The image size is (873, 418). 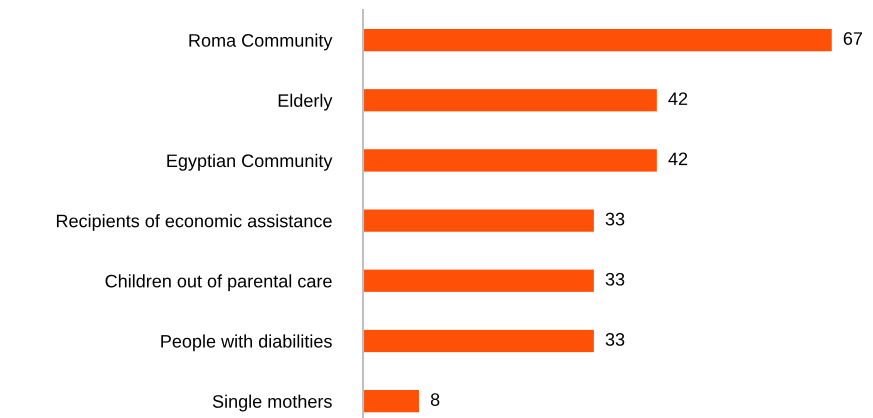 I want to click on data-label: 67, so click(x=853, y=38).